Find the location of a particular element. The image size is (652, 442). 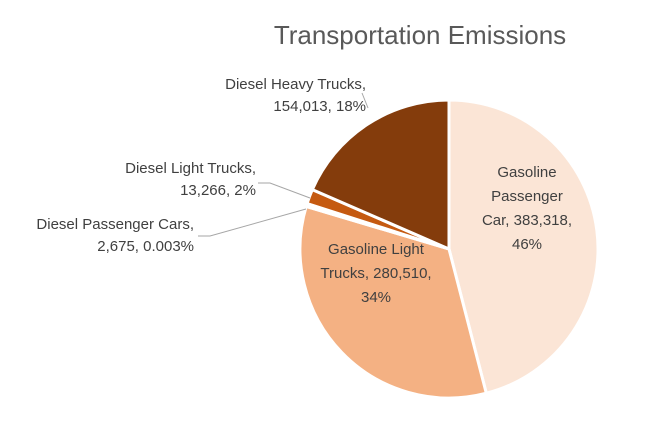

pie-slice-diesel-heavy-trucks is located at coordinates (380, 174).